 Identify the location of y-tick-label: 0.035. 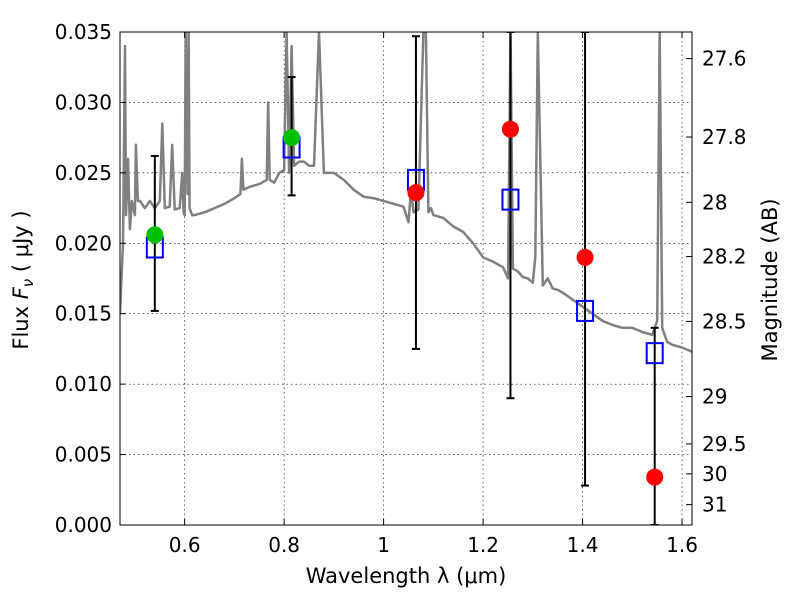
(83, 32).